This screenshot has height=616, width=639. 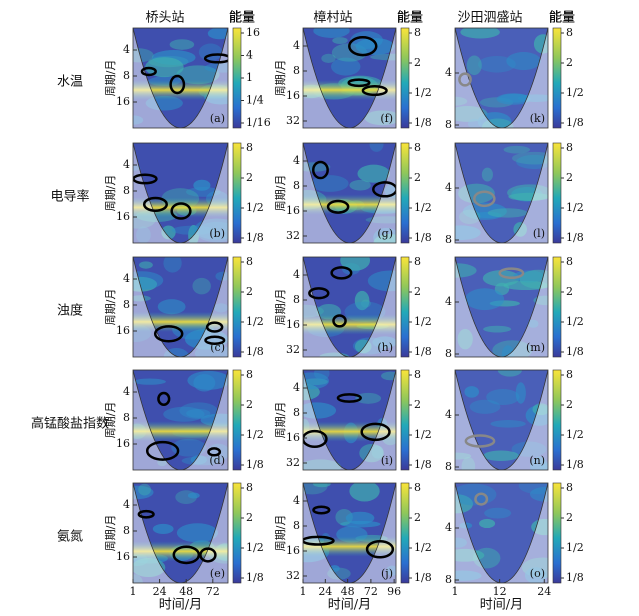 What do you see at coordinates (69, 197) in the screenshot?
I see `row-label: 电导率` at bounding box center [69, 197].